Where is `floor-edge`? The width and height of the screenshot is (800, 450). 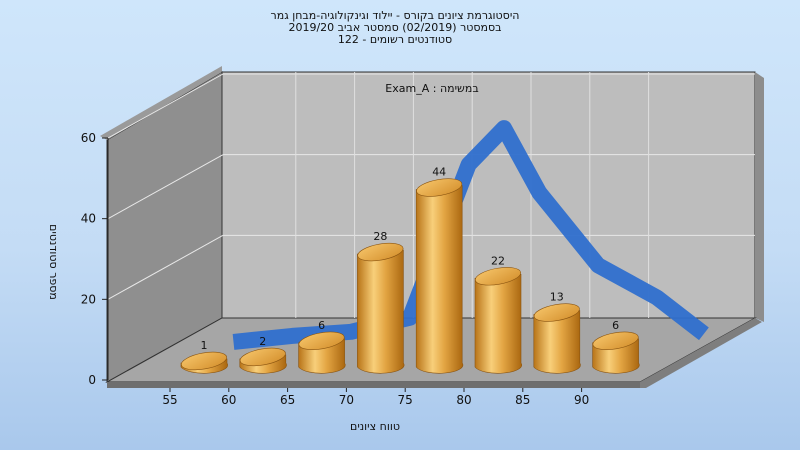
floor-edge is located at coordinates (373, 385).